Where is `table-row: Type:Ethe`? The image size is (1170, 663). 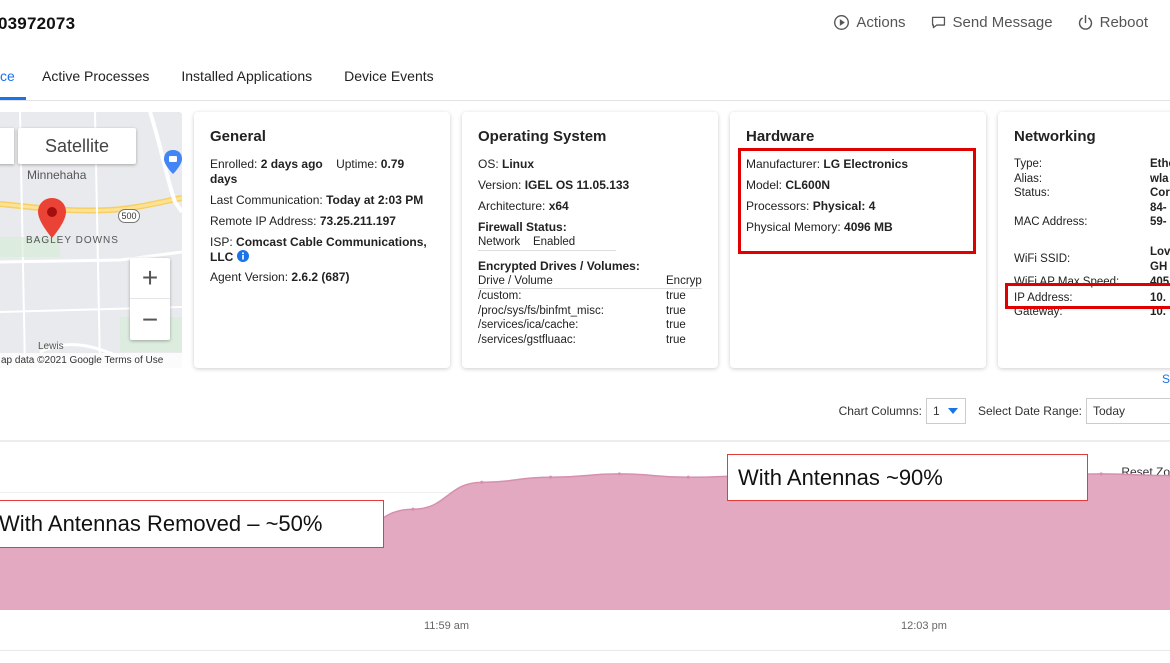
table-row: Type:Ethe is located at coordinates (1092, 164).